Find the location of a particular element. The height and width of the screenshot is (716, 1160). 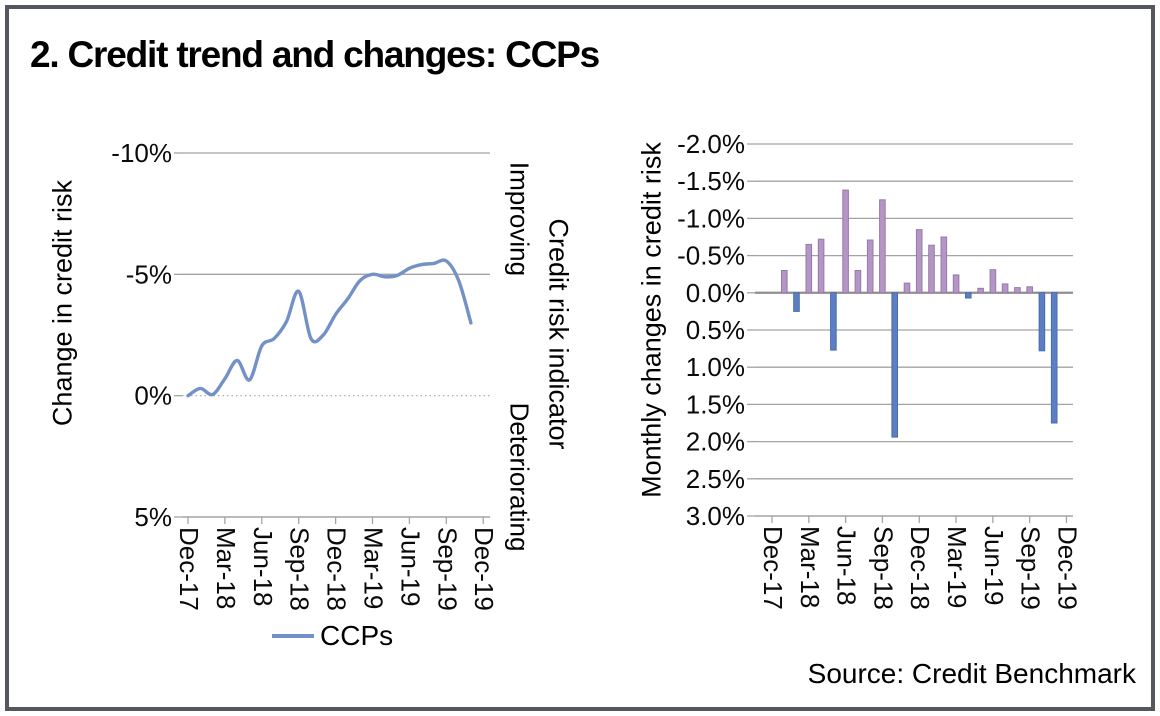

deteriorating-annotation: Deteriorating is located at coordinates (519, 477).